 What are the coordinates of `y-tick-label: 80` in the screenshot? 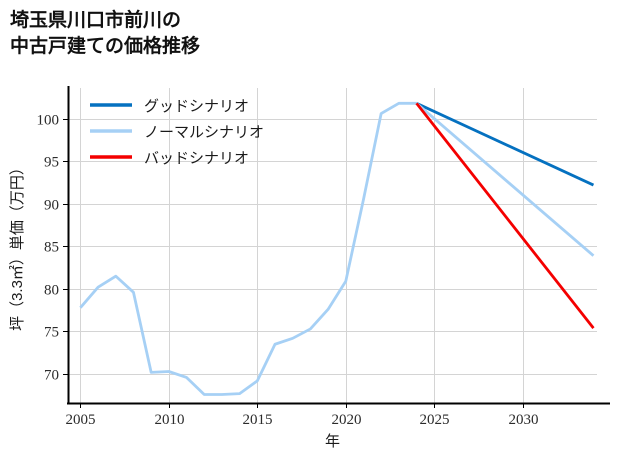 It's located at (51, 291).